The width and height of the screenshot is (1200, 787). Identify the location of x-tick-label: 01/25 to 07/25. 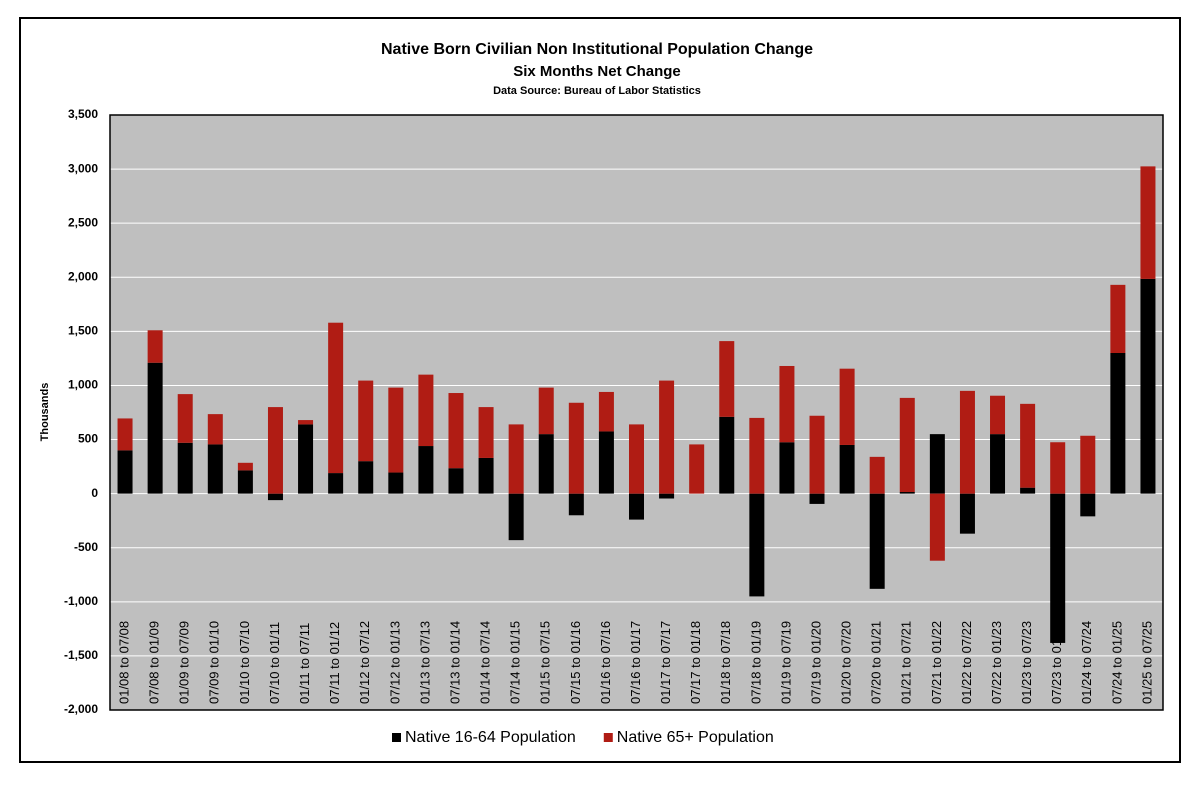
(1146, 662).